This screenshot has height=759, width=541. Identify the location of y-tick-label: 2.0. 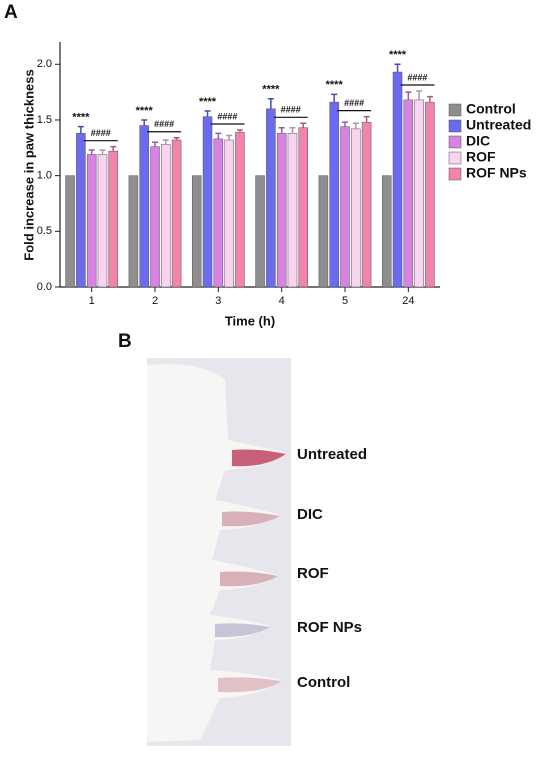
(44, 64).